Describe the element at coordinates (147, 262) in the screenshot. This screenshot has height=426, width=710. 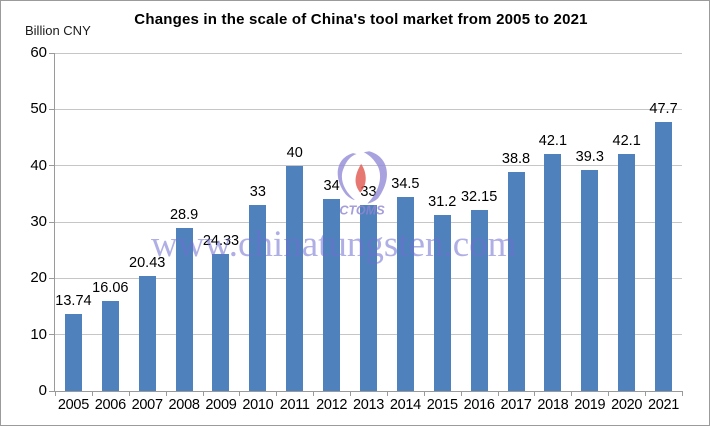
I see `bar-value-label: 20.43` at that location.